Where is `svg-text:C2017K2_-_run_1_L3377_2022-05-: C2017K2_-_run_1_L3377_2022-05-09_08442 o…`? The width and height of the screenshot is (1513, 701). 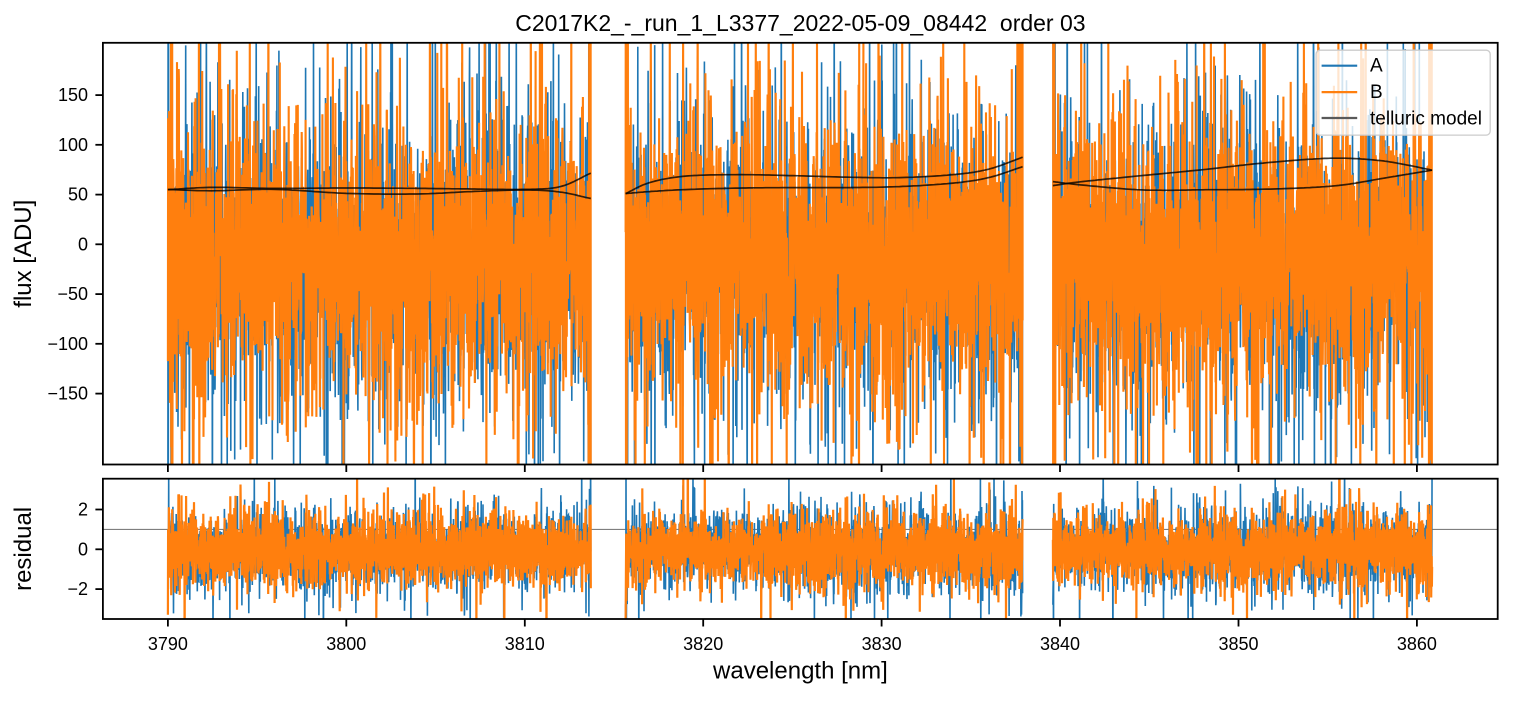
svg-text:C2017K2_-_run_1_L3377_2022-05-: C2017K2_-_run_1_L3377_2022-05-09_08442 o… is located at coordinates (800, 23).